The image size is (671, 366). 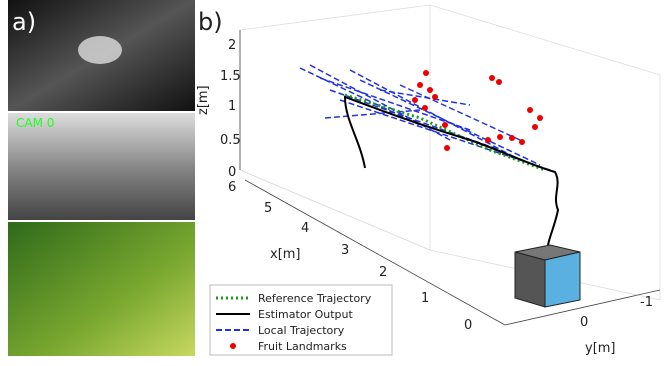 I want to click on x-tick-label: 3, so click(x=345, y=250).